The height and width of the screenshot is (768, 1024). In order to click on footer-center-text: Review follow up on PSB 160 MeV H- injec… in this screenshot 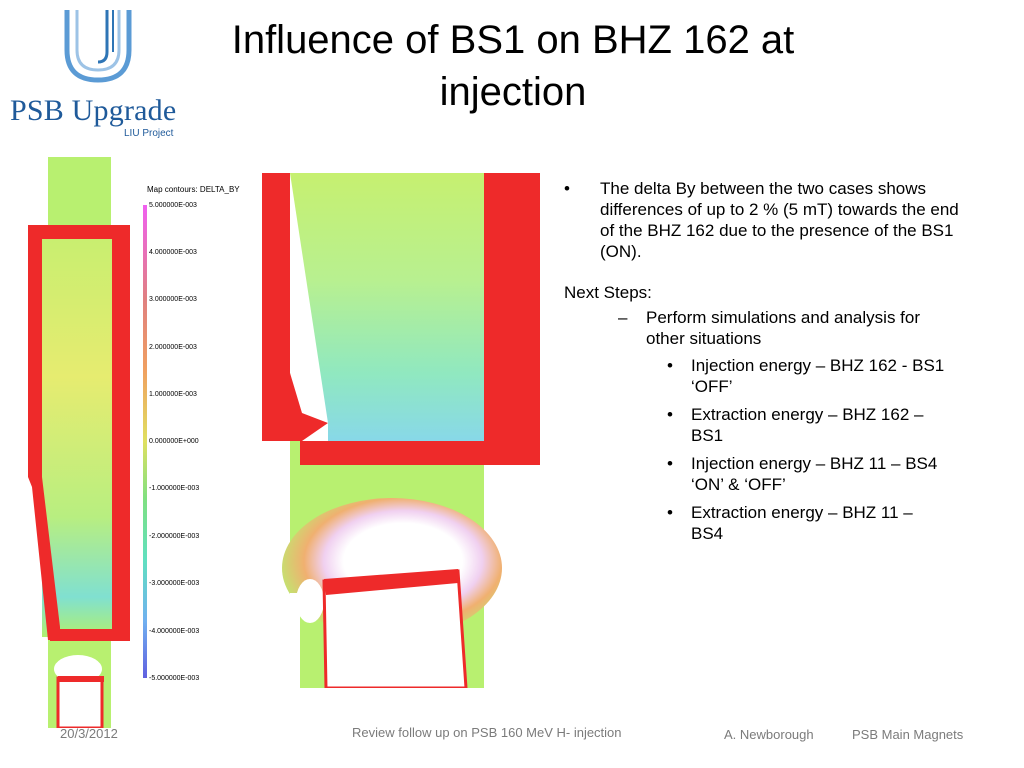, I will do `click(487, 732)`.